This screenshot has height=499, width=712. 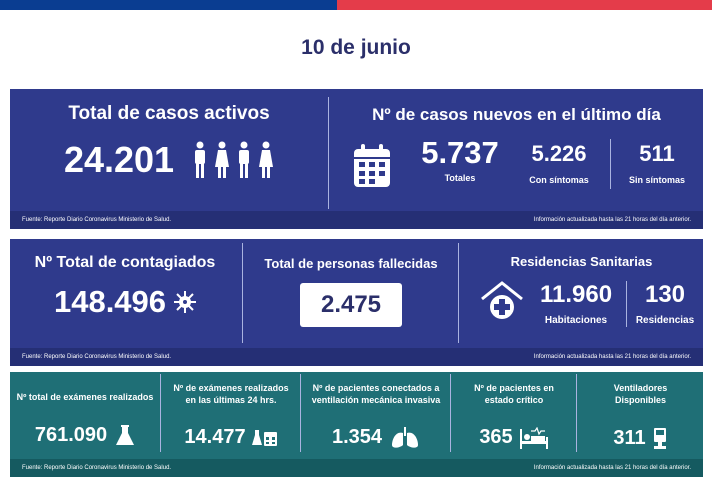 What do you see at coordinates (626, 304) in the screenshot?
I see `residencias-subdivider` at bounding box center [626, 304].